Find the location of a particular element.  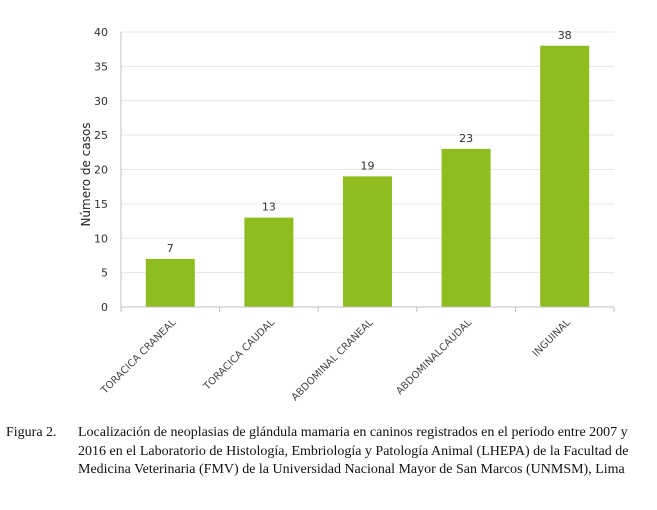

y-tick-label: 5 is located at coordinates (104, 273).